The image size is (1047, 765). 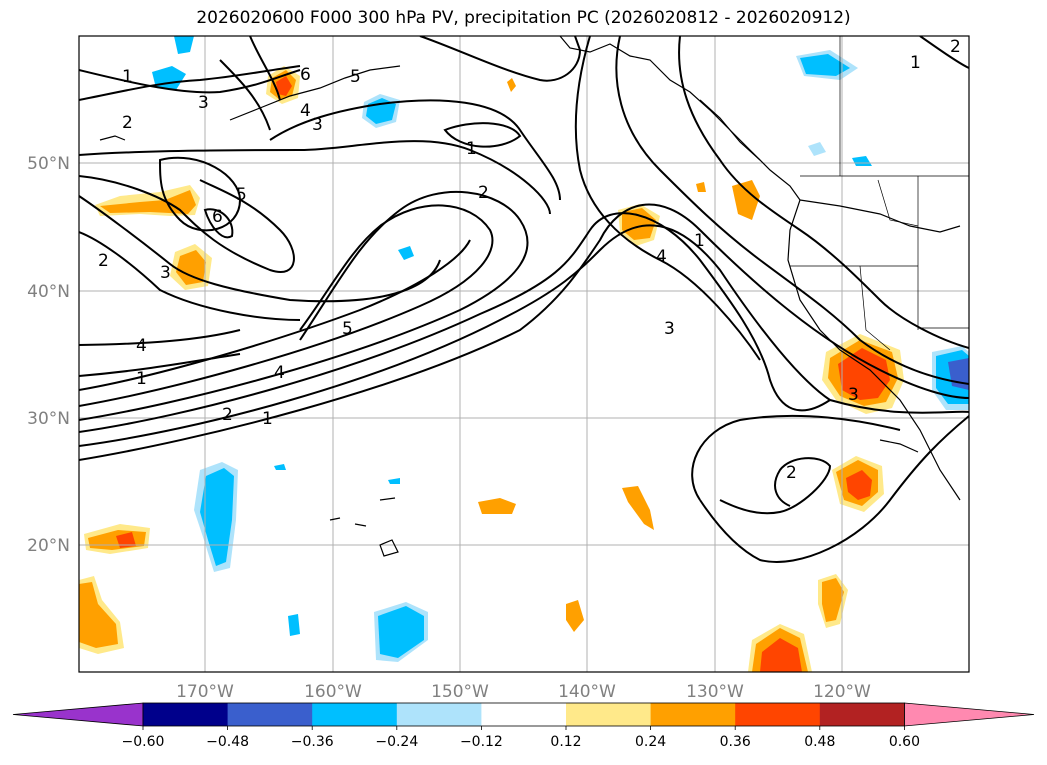 What do you see at coordinates (48, 419) in the screenshot?
I see `lat-label: 30°N` at bounding box center [48, 419].